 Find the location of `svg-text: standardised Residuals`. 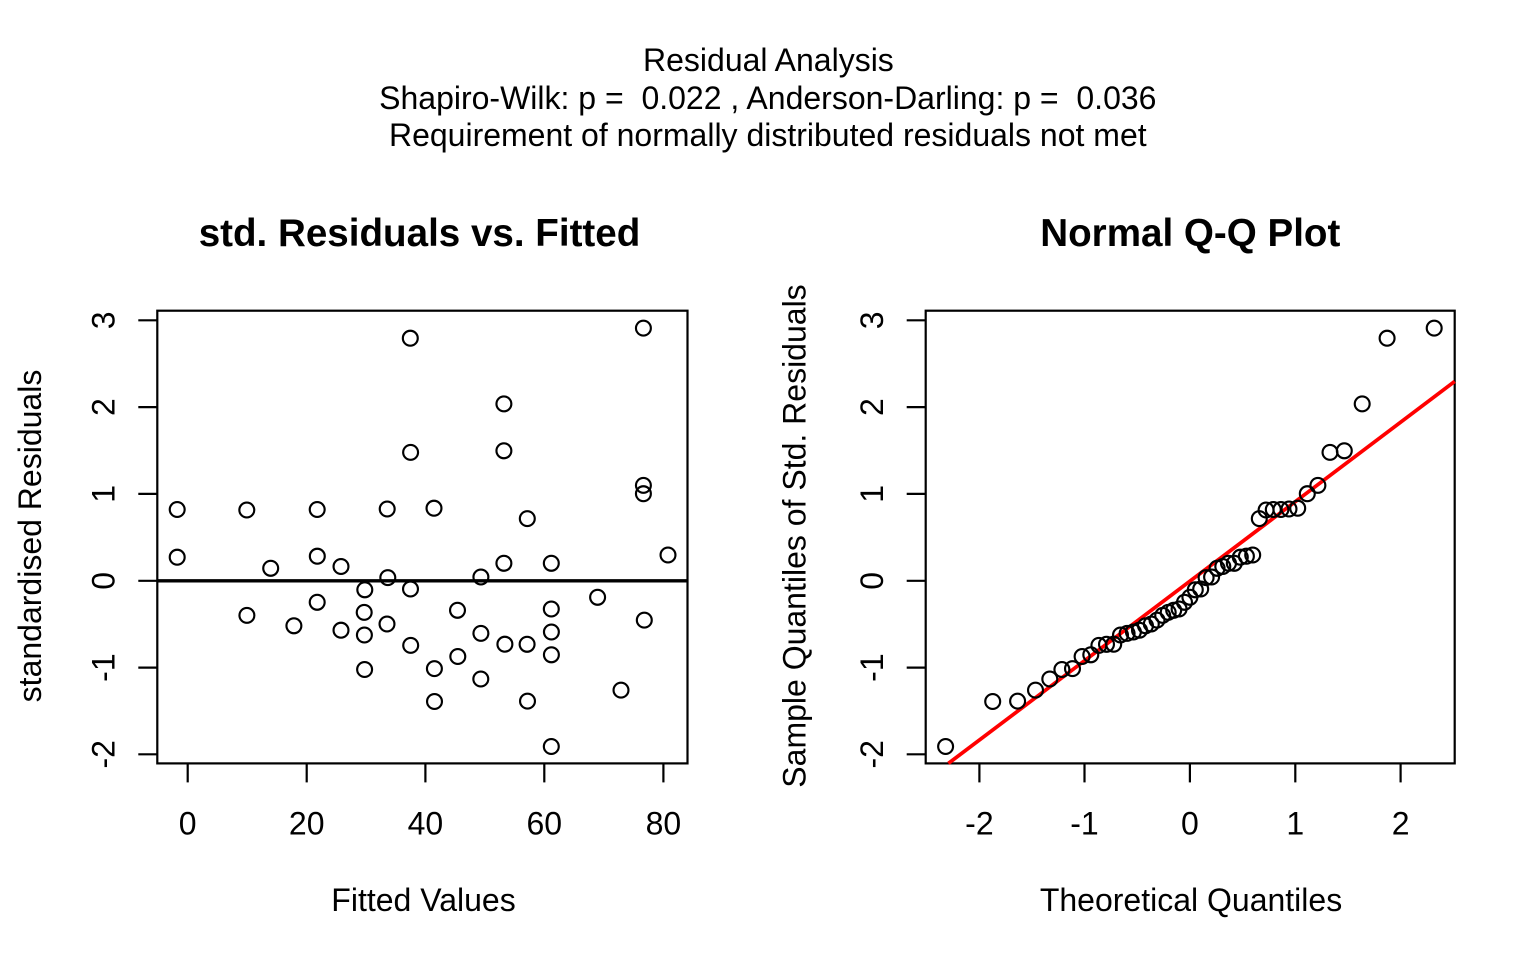

svg-text: standardised Residuals is located at coordinates (30, 536).